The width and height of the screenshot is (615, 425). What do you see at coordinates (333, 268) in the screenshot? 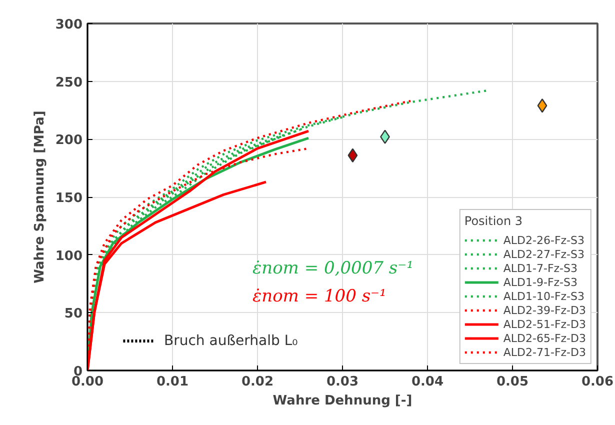
I see `annotation: ε̇nom = 0,0007 s⁻¹` at bounding box center [333, 268].